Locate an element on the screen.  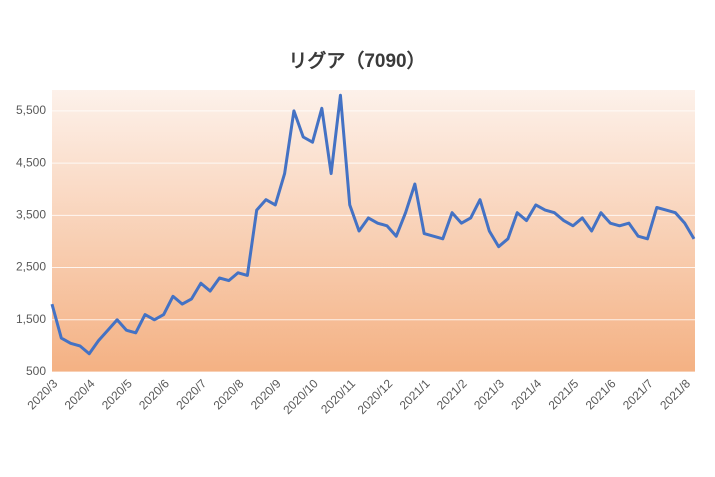
x-tick-label: 2021/1 is located at coordinates (415, 394).